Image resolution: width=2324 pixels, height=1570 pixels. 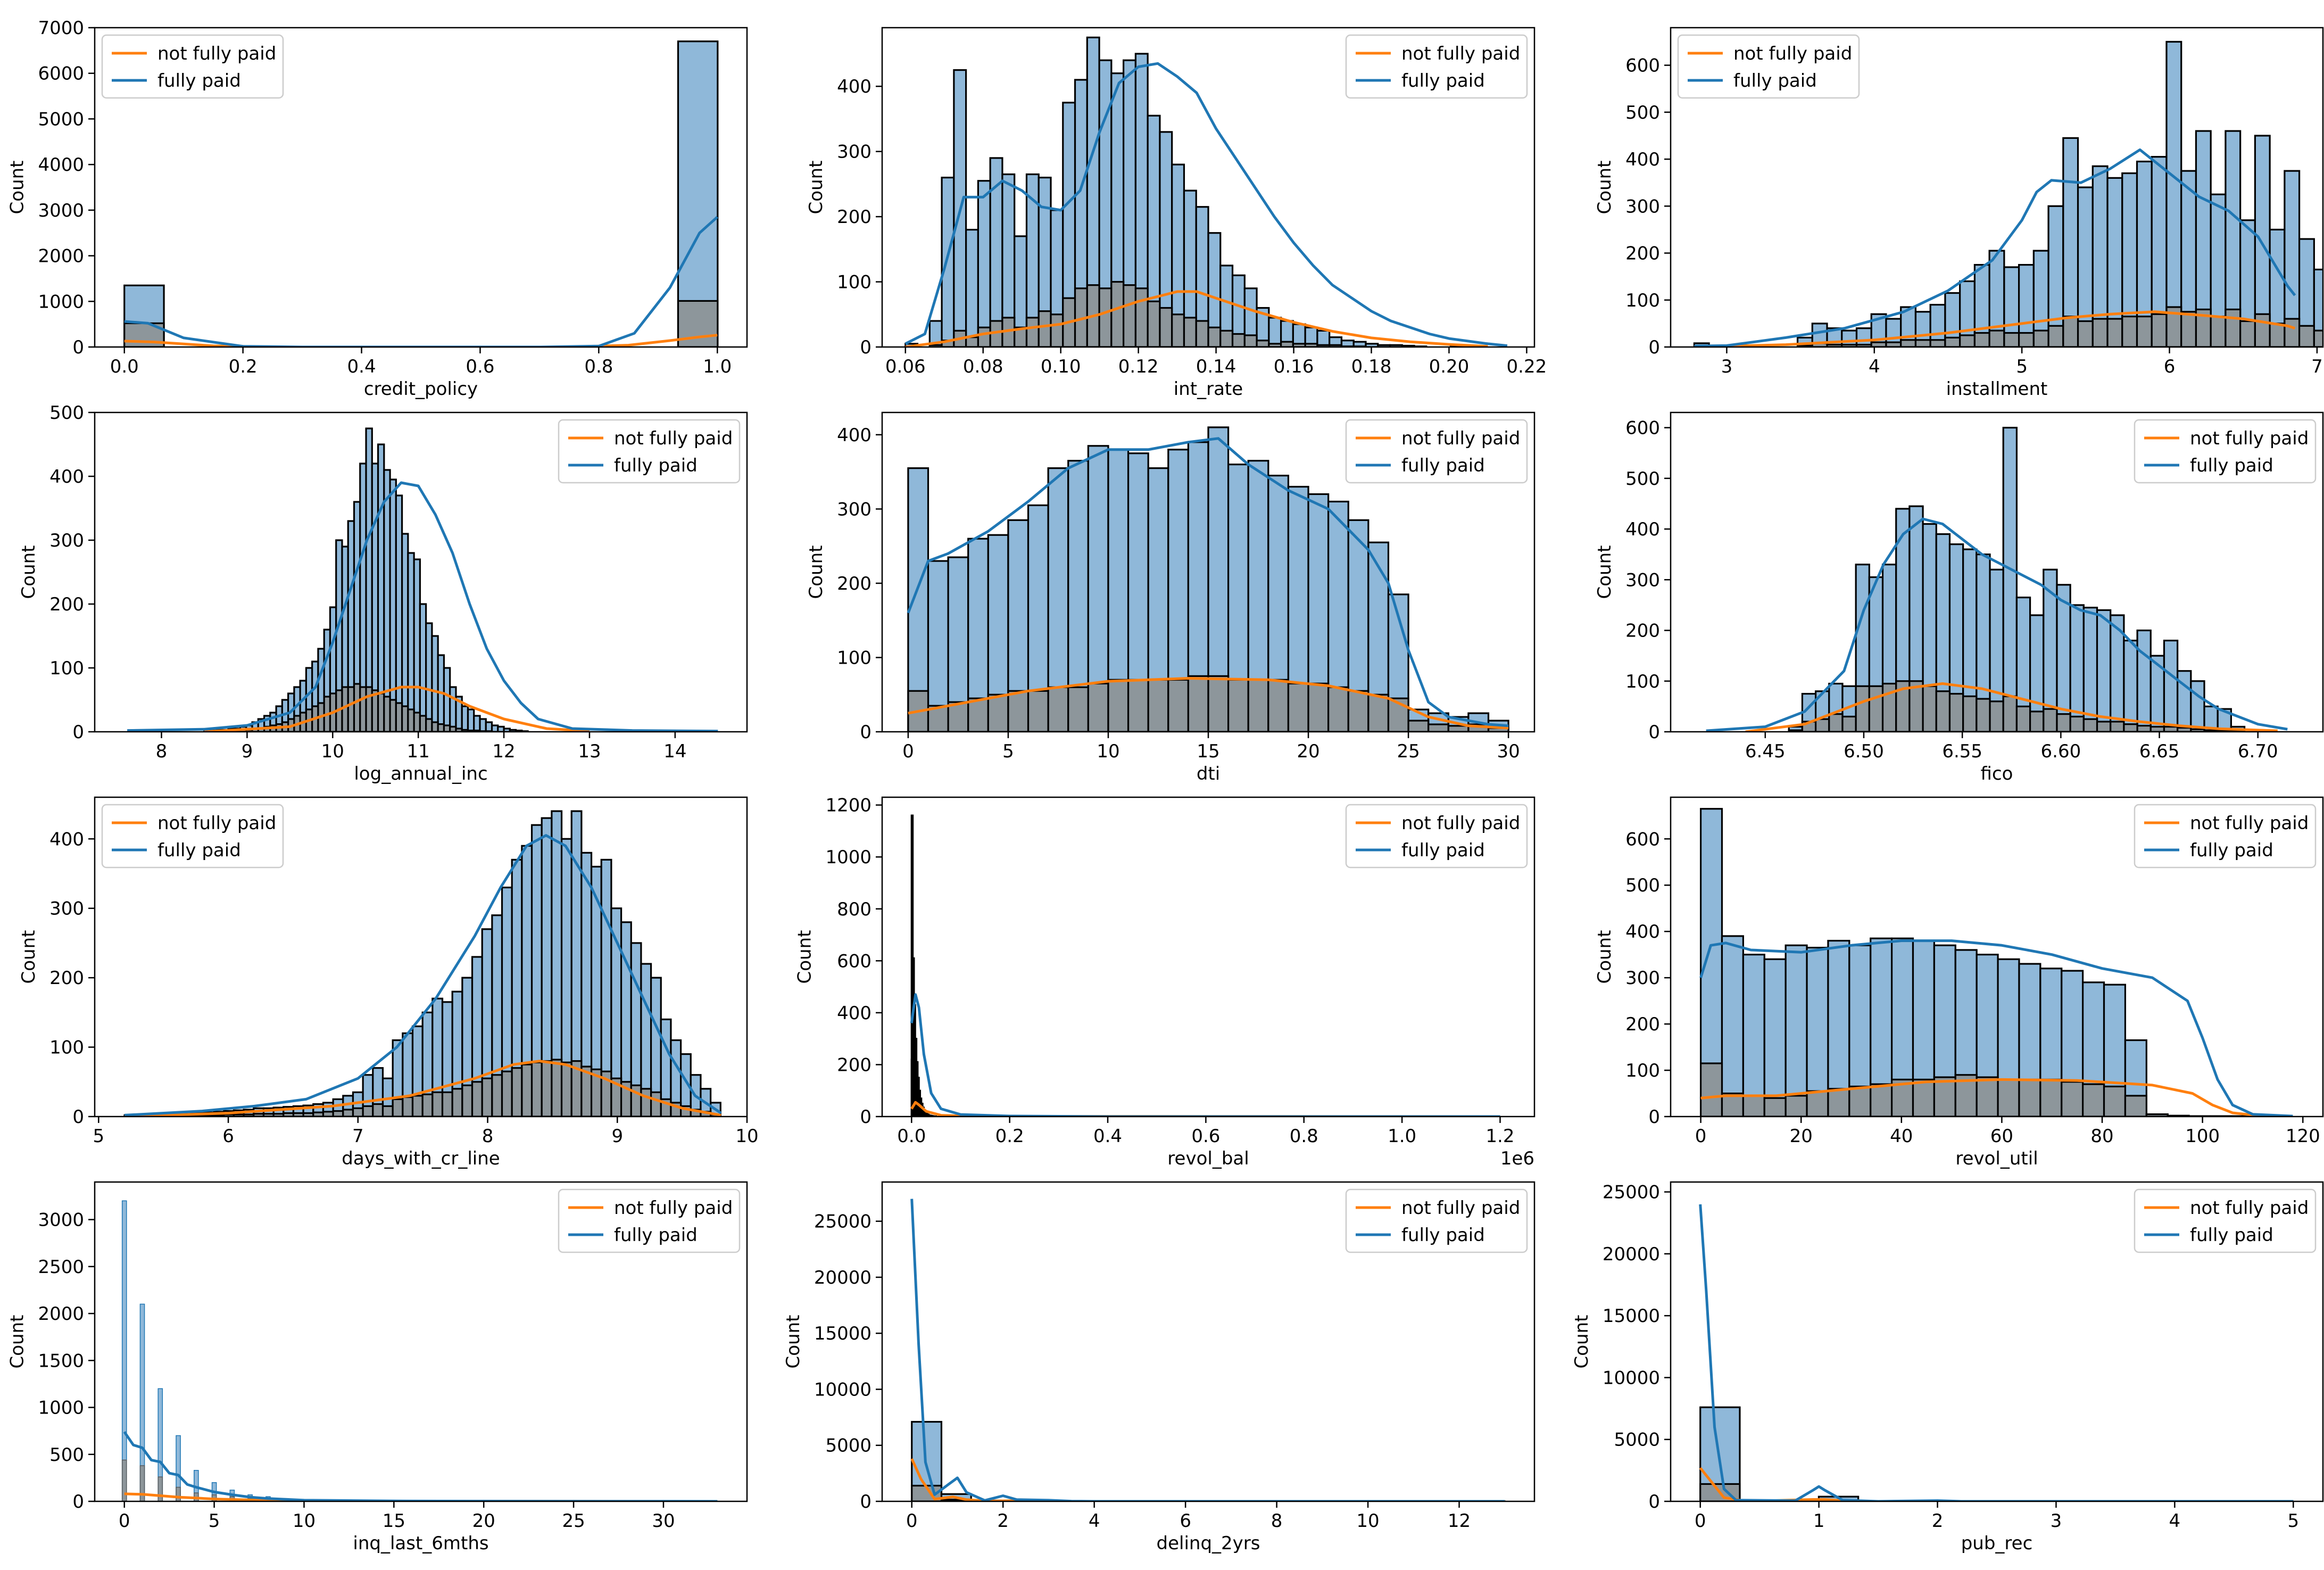 What do you see at coordinates (911, 1136) in the screenshot?
I see `x-tick-label: 0.0` at bounding box center [911, 1136].